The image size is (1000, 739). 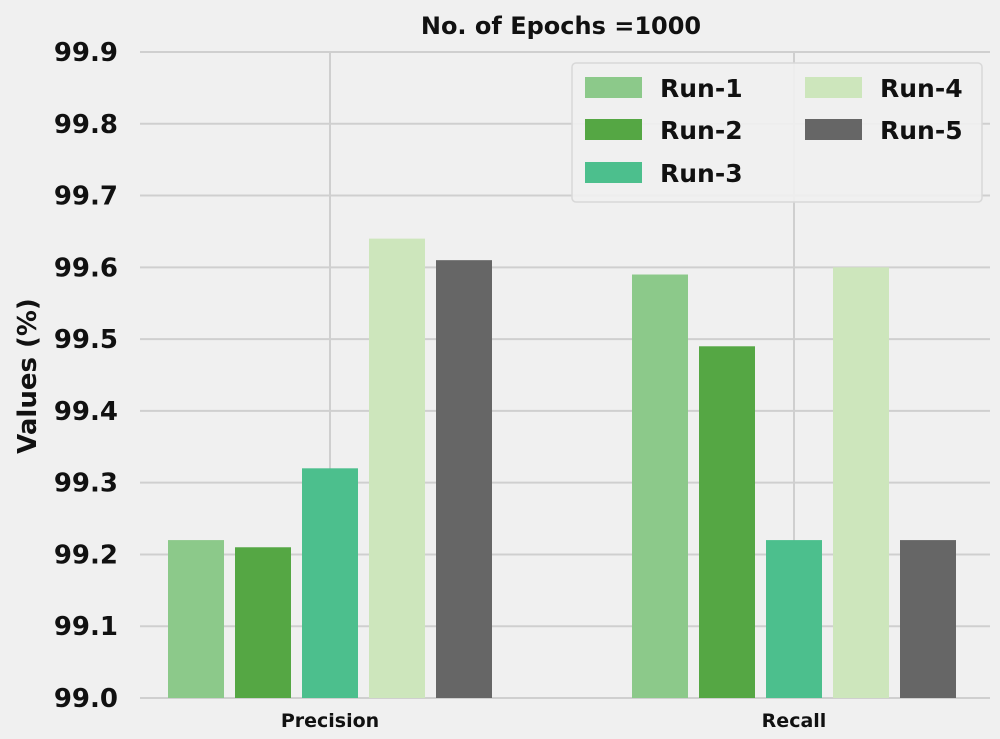 I want to click on legend-label: Run-4, so click(x=921, y=88).